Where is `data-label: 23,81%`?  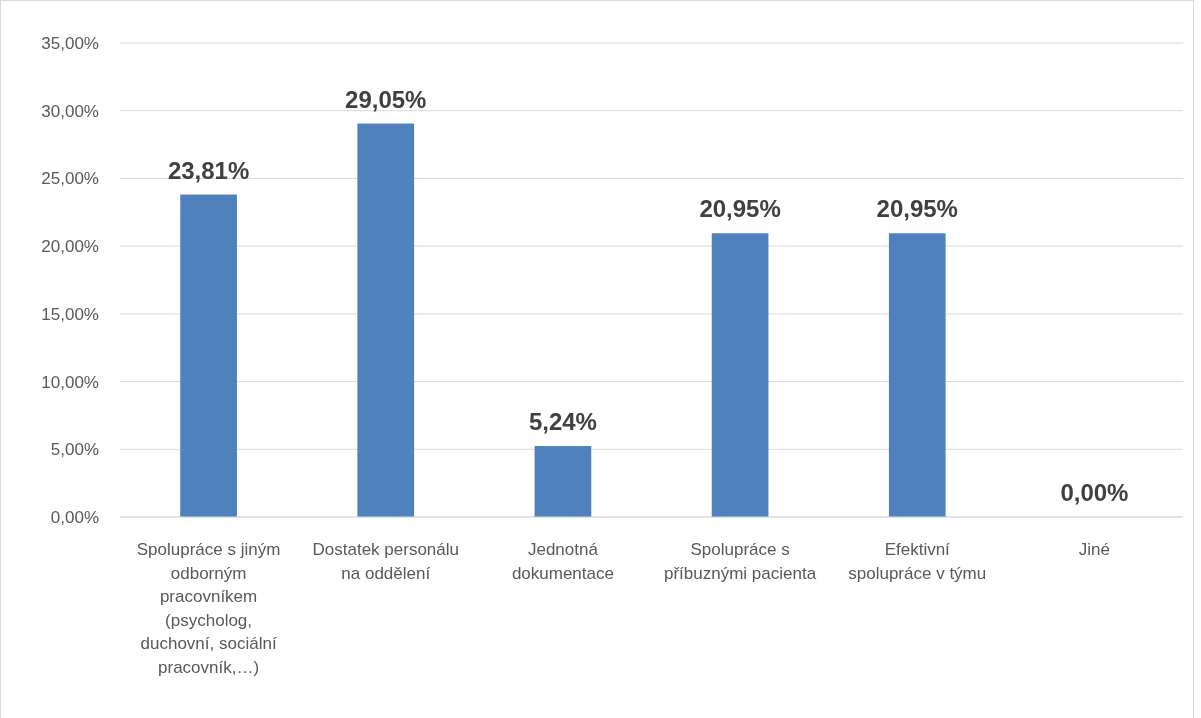 data-label: 23,81% is located at coordinates (208, 170).